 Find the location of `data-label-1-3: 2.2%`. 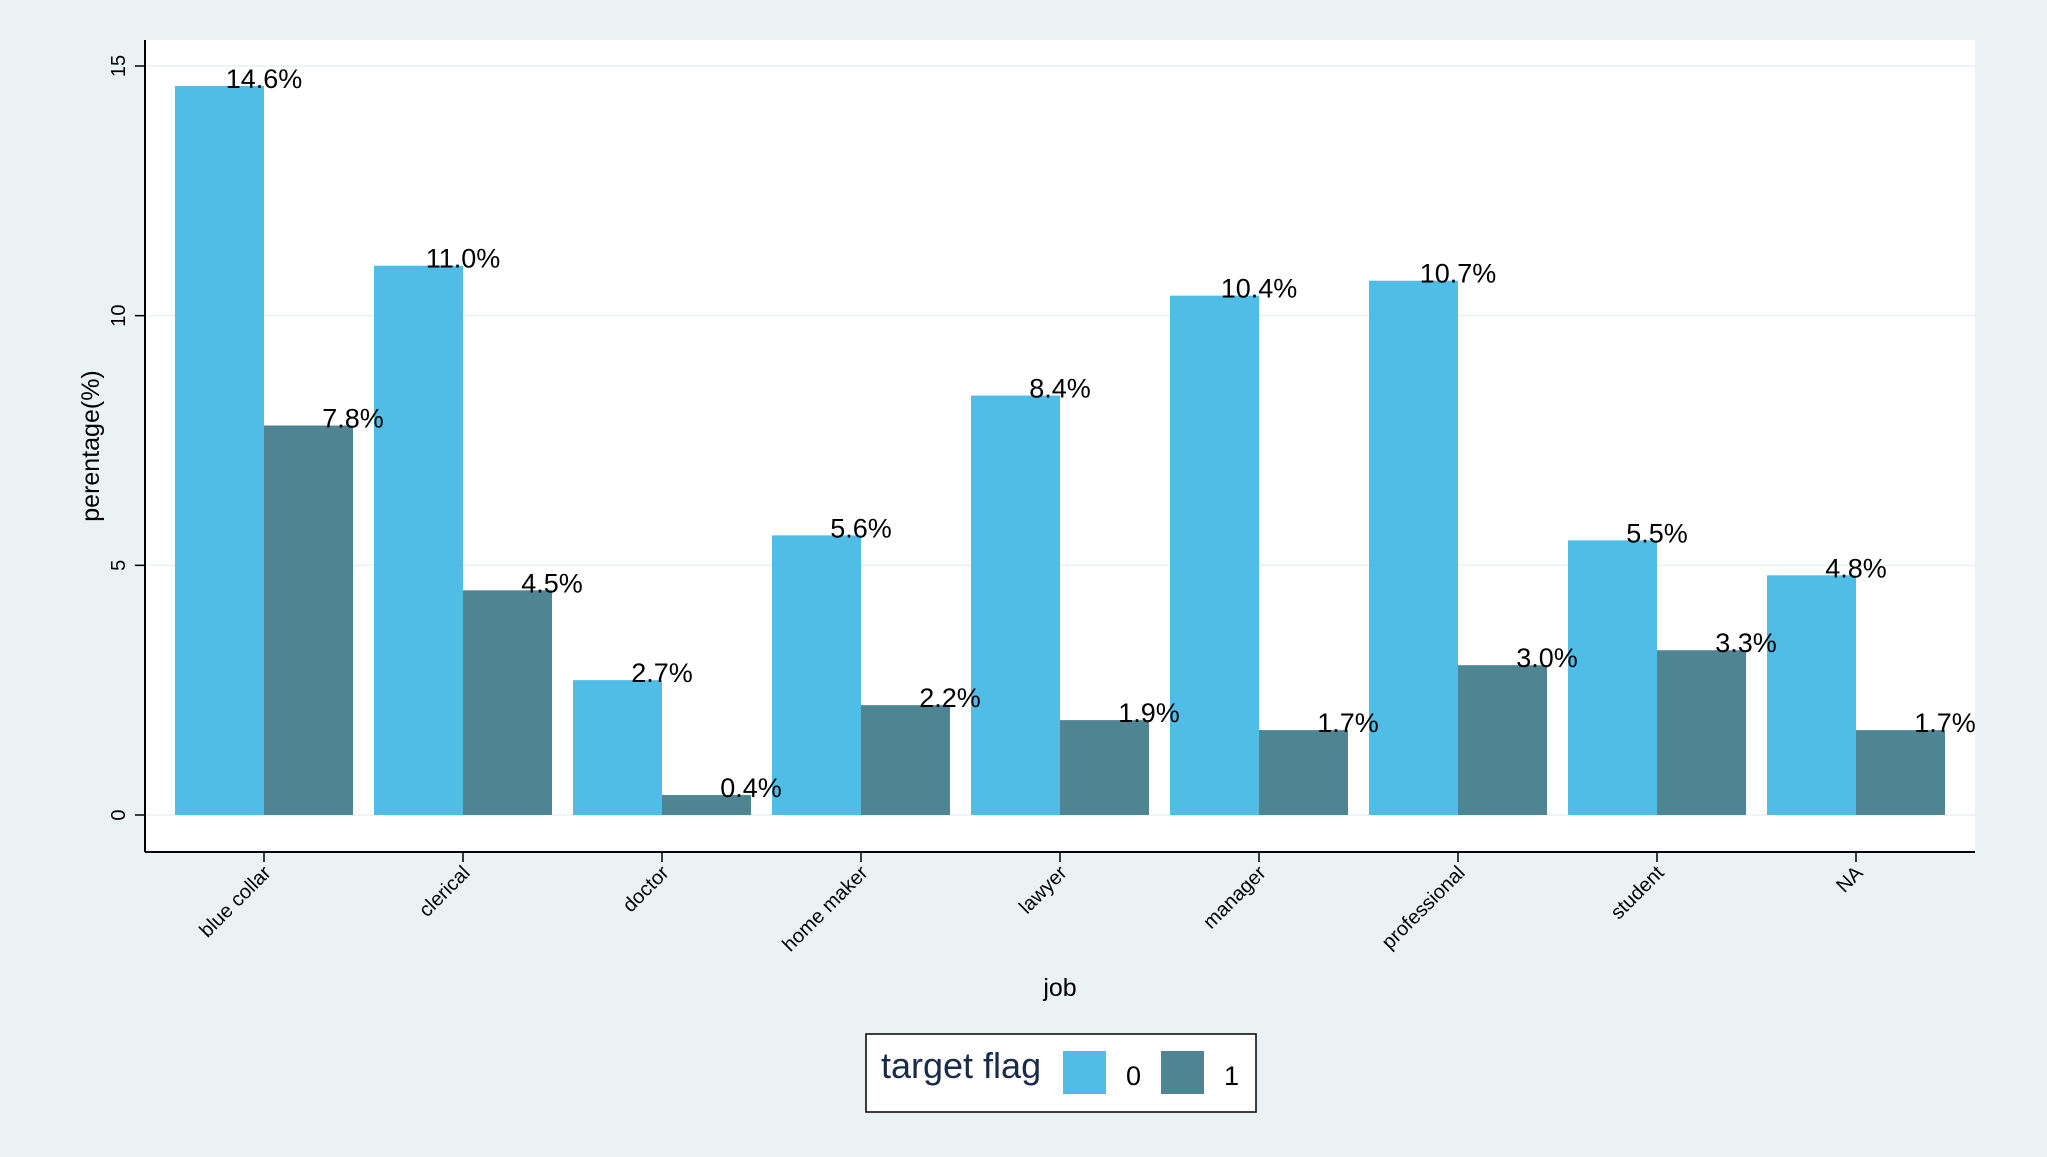

data-label-1-3: 2.2% is located at coordinates (950, 698).